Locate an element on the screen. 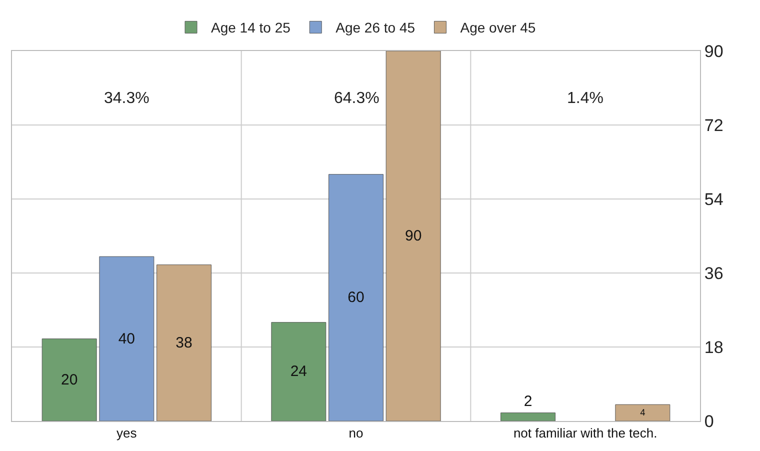  data-label: 60 is located at coordinates (356, 297).